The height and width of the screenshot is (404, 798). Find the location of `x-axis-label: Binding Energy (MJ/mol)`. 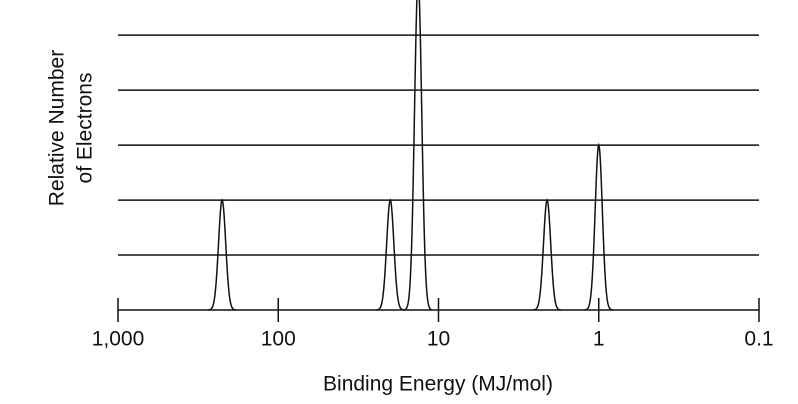

x-axis-label: Binding Energy (MJ/mol) is located at coordinates (438, 384).